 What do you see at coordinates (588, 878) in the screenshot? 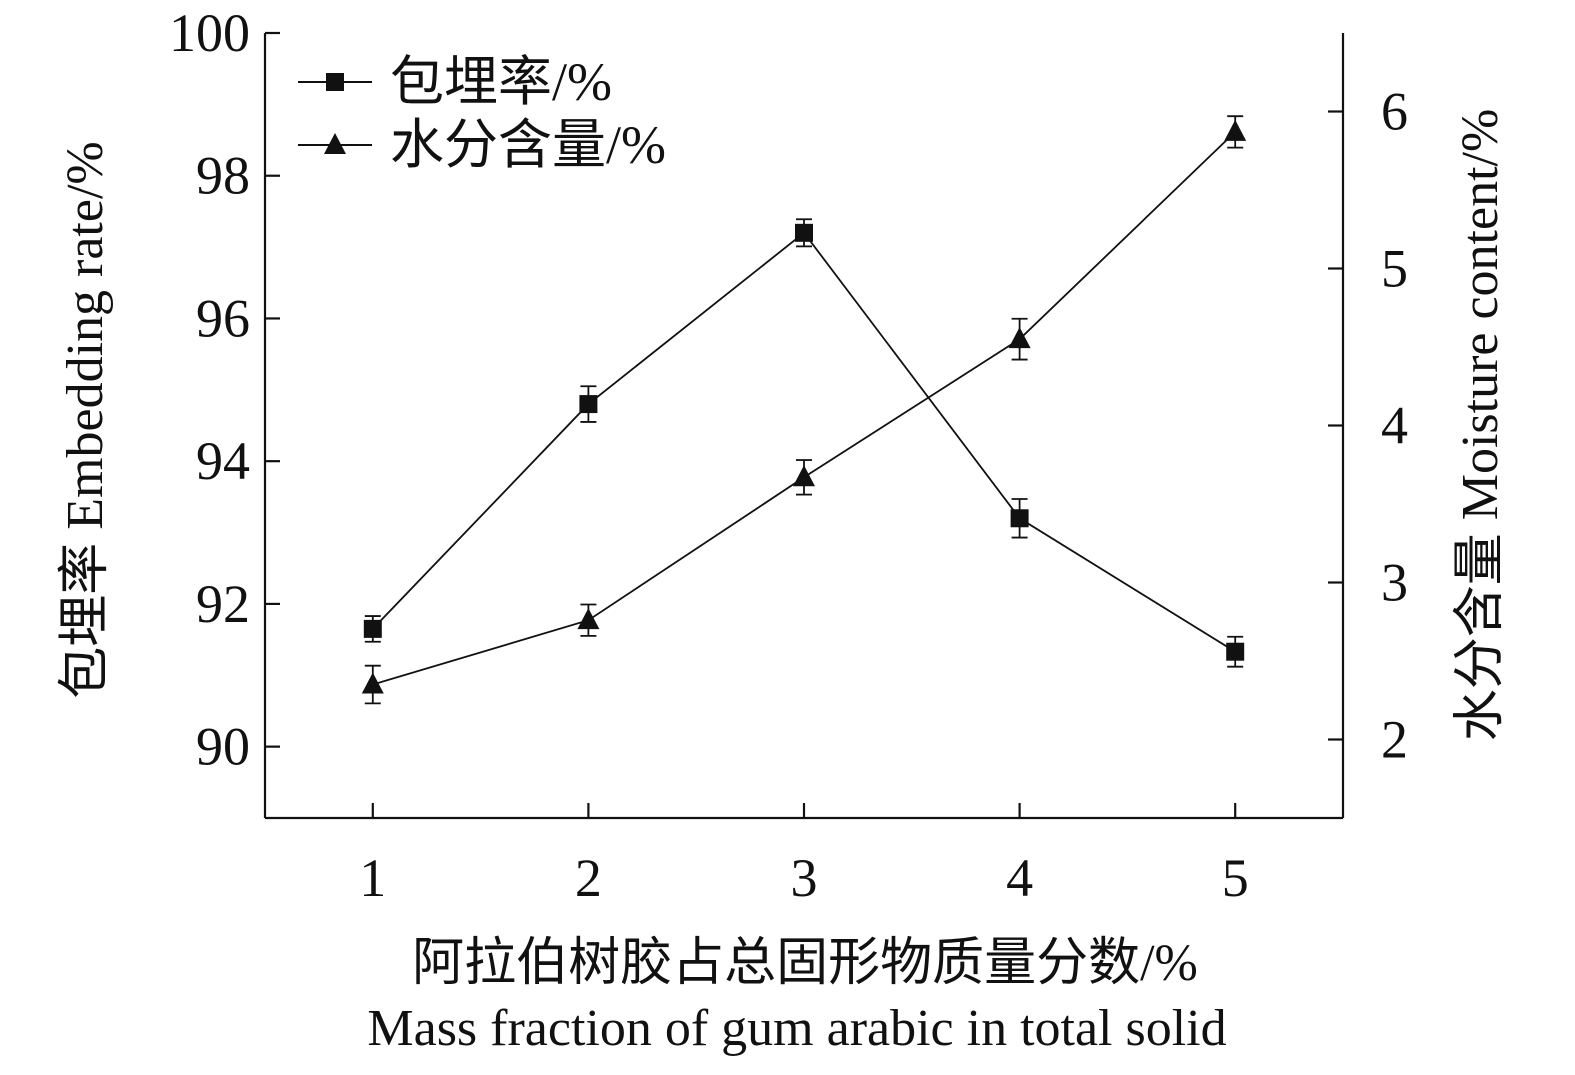
I see `x-tick-label: 2` at bounding box center [588, 878].